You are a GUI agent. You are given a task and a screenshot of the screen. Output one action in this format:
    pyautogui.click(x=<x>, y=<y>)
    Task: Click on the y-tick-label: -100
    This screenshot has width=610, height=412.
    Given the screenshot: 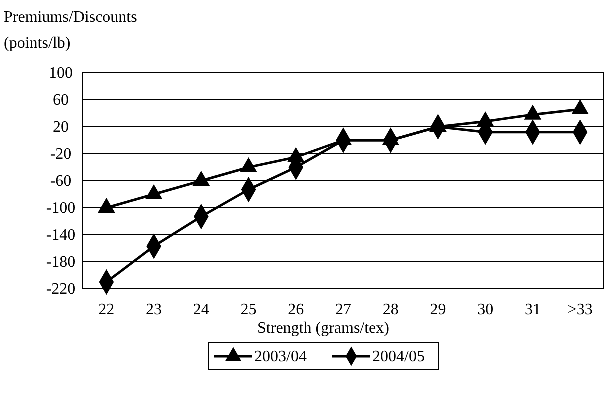 What is the action you would take?
    pyautogui.click(x=61, y=209)
    